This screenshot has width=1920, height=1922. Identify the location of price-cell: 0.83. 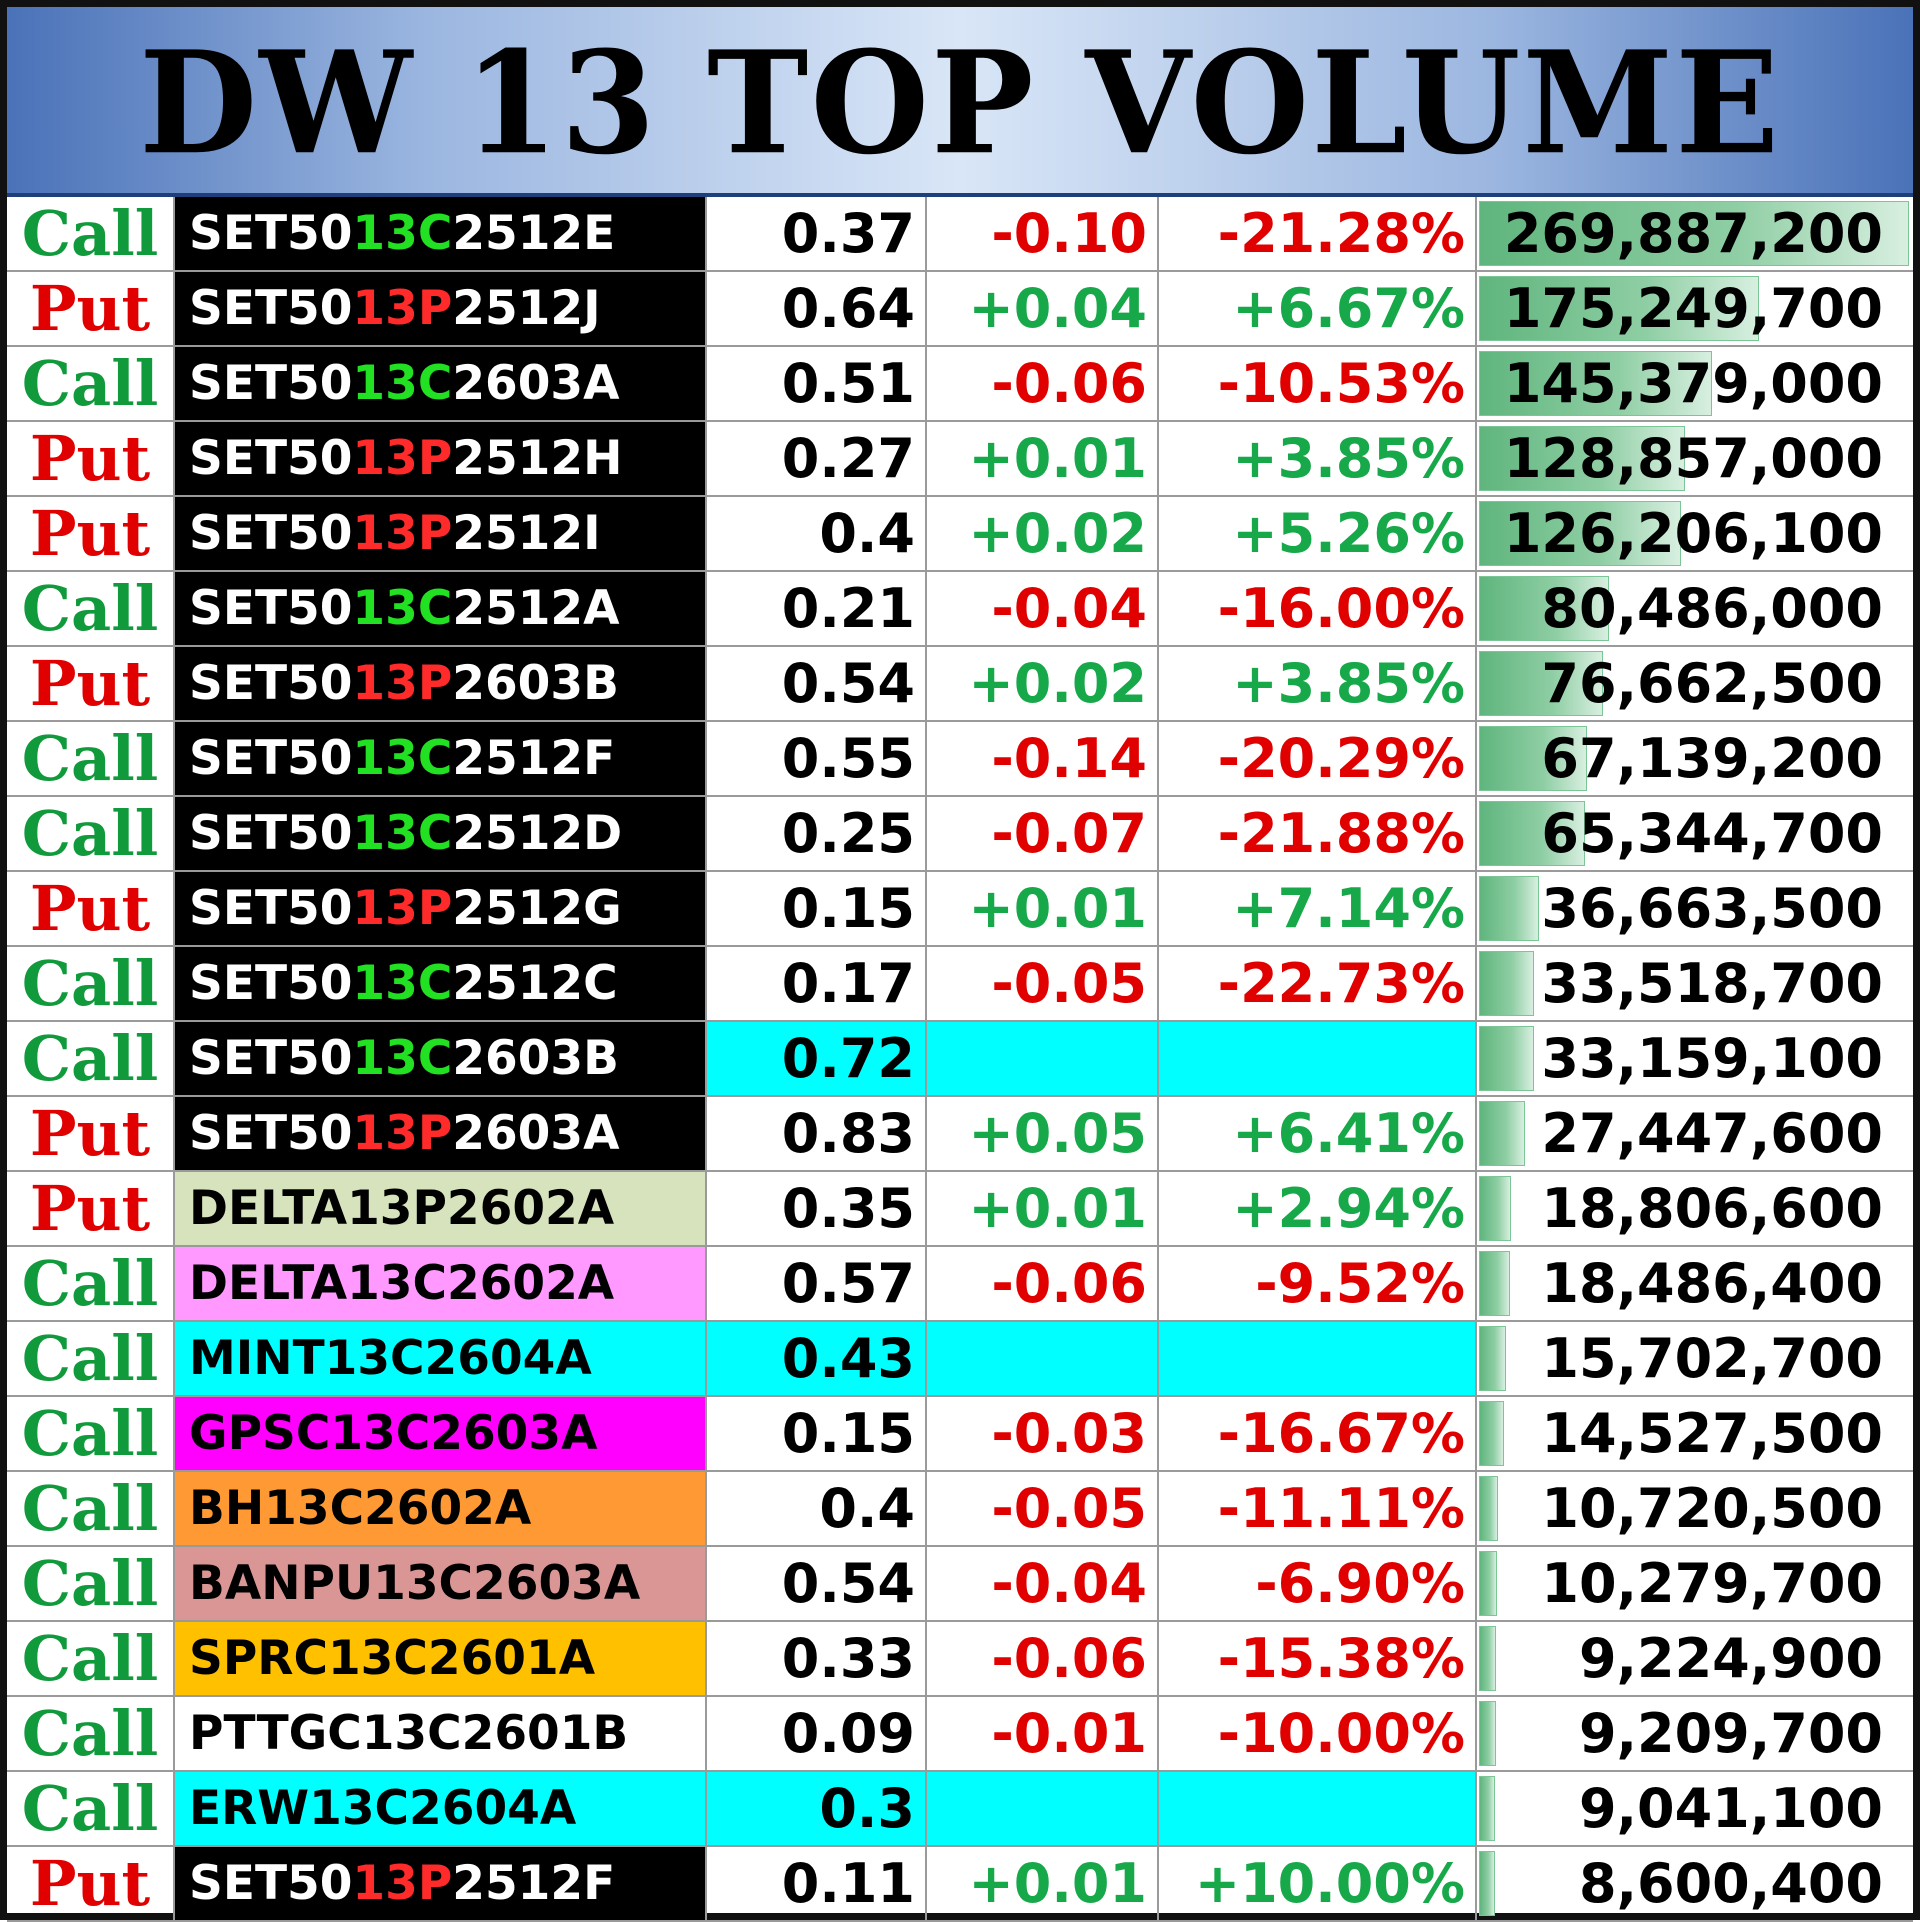
(817, 1133).